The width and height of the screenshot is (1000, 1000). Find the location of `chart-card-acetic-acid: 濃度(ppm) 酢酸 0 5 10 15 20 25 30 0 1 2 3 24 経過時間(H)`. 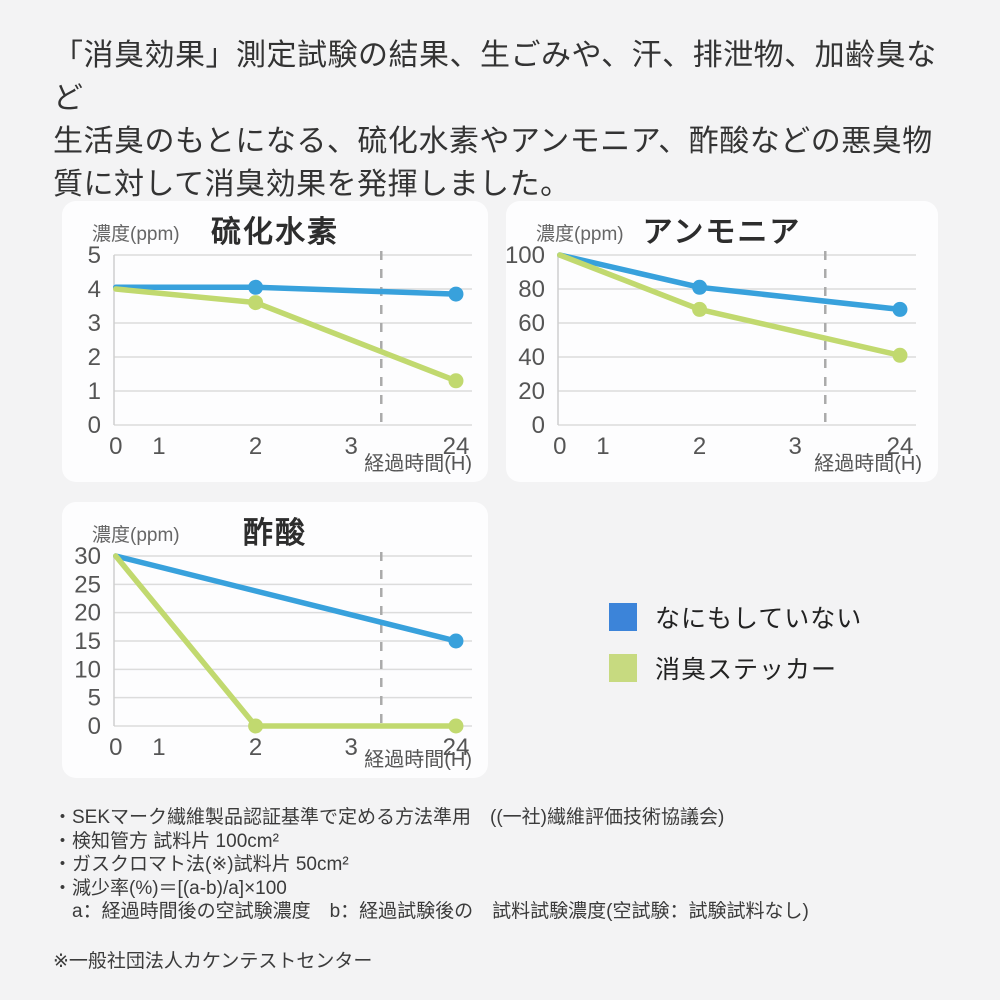

chart-card-acetic-acid: 濃度(ppm) 酢酸 0 5 10 15 20 25 30 0 1 2 3 24 経過時間(H) is located at coordinates (275, 640).